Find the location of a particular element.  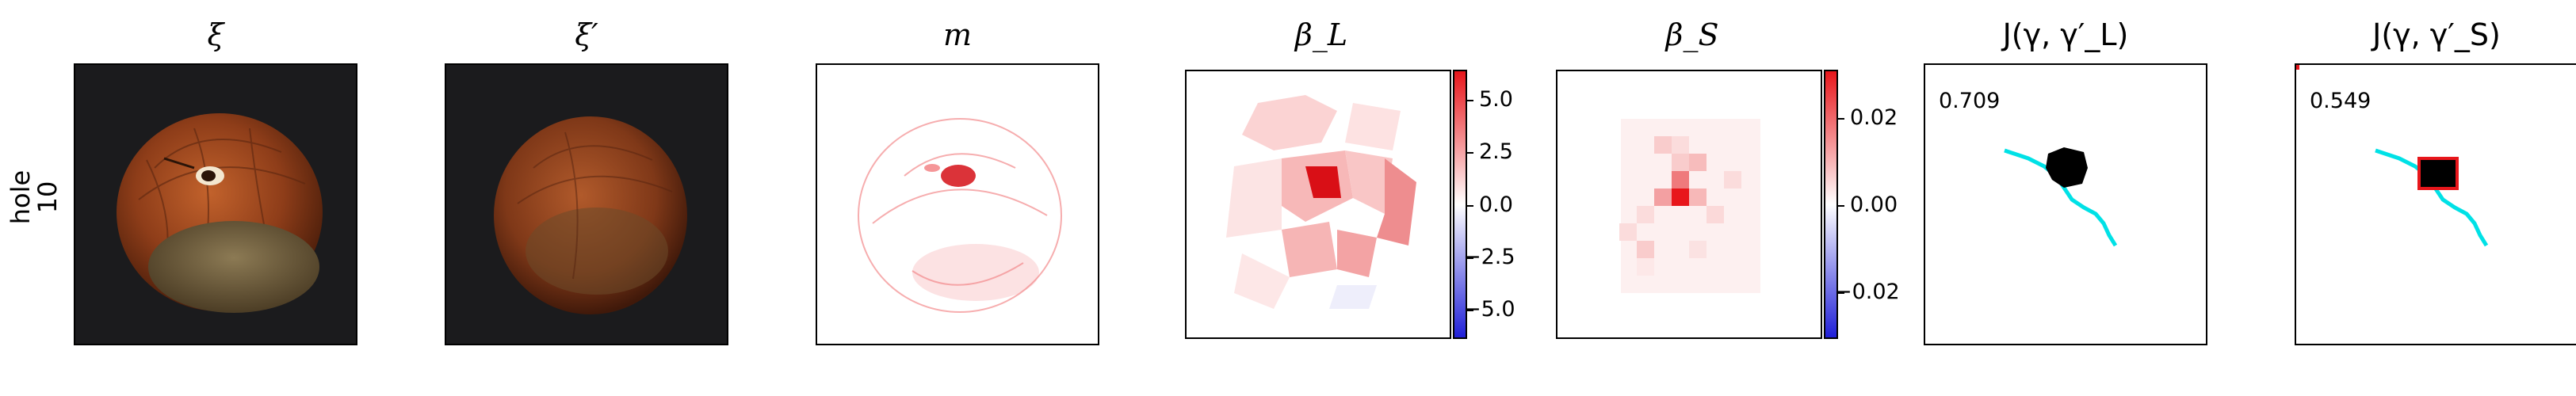

row-label-line1: hole is located at coordinates (21, 197).